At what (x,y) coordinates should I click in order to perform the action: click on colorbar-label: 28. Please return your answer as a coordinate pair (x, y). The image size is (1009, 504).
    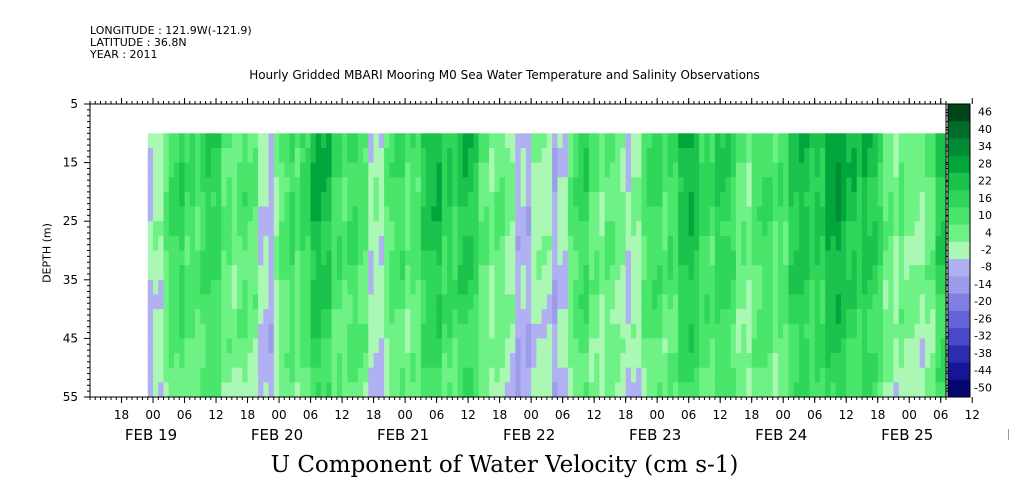
    Looking at the image, I should click on (985, 163).